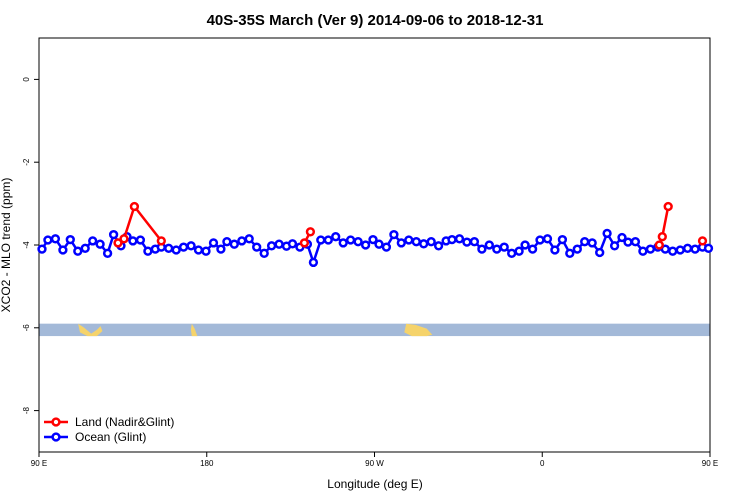  I want to click on series-ocean, so click(375, 248).